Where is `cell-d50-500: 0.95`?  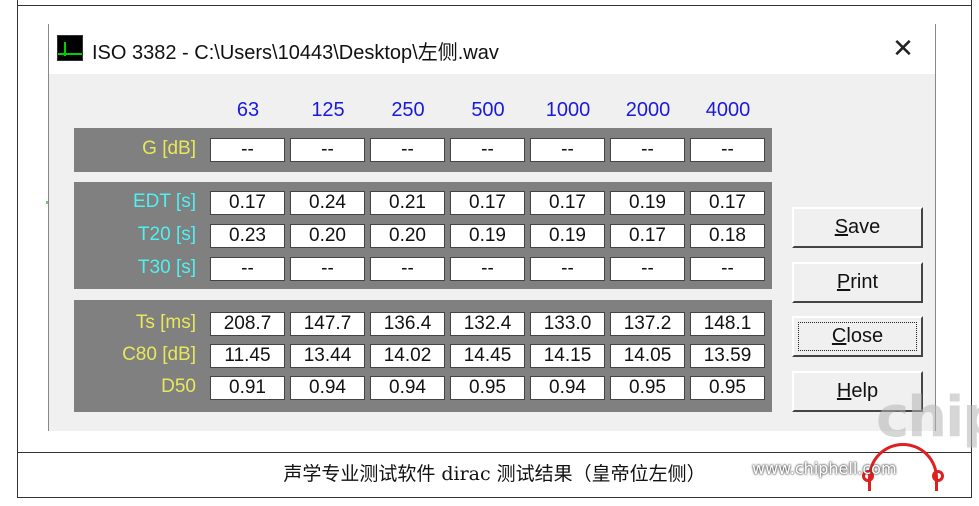
cell-d50-500: 0.95 is located at coordinates (487, 388).